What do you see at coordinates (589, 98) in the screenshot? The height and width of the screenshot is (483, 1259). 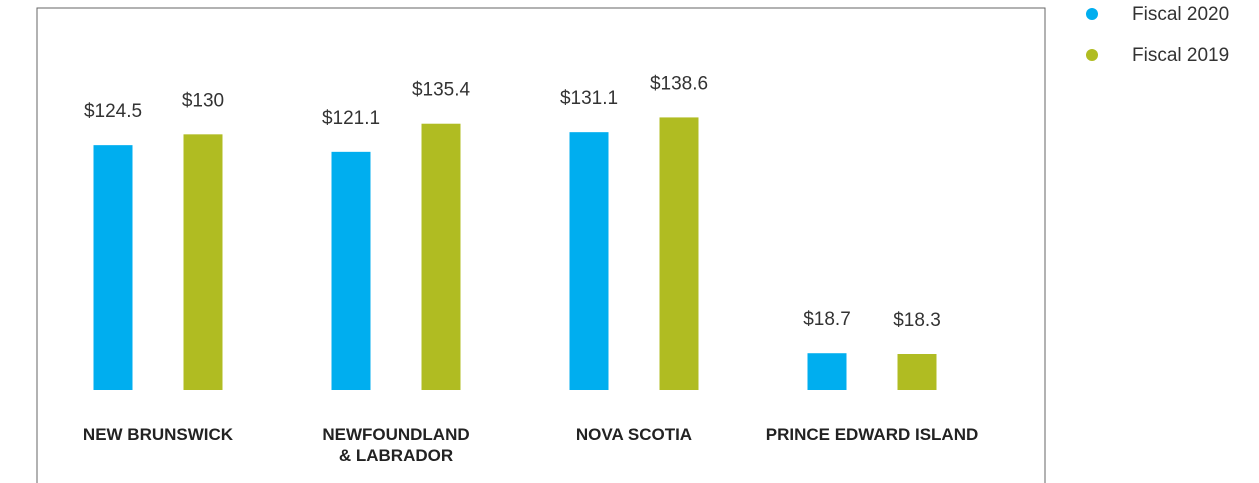 I see `value-label: $131.1` at bounding box center [589, 98].